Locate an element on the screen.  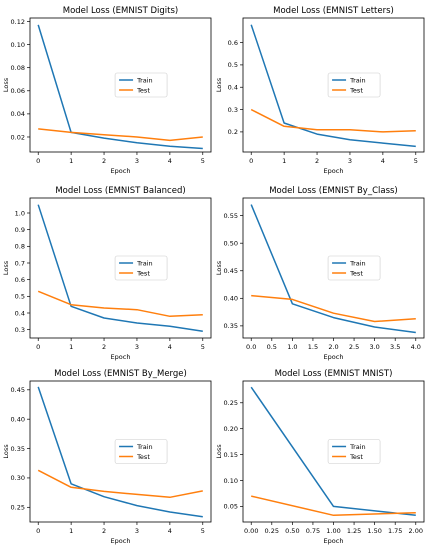
chart-title: Model Loss (EMNIST Digits) is located at coordinates (121, 11).